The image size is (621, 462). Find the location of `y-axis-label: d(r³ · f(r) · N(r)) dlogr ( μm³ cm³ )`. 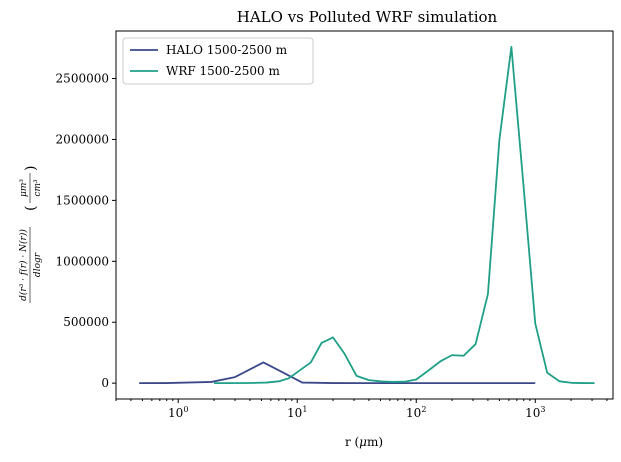

y-axis-label: d(r³ · f(r) · N(r)) dlogr ( μm³ cm³ ) is located at coordinates (30, 234).